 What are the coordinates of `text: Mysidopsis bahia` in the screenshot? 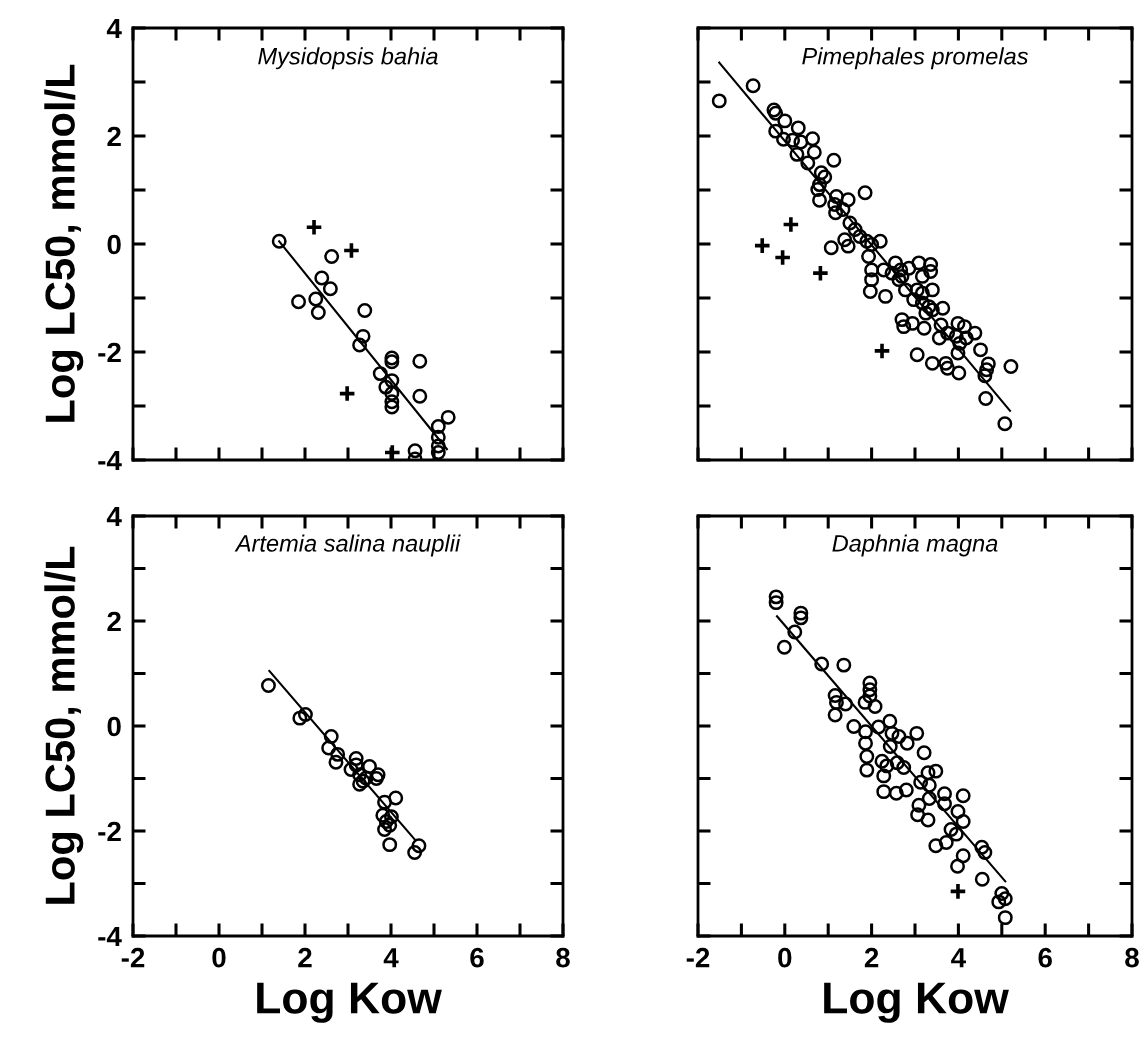 It's located at (348, 58).